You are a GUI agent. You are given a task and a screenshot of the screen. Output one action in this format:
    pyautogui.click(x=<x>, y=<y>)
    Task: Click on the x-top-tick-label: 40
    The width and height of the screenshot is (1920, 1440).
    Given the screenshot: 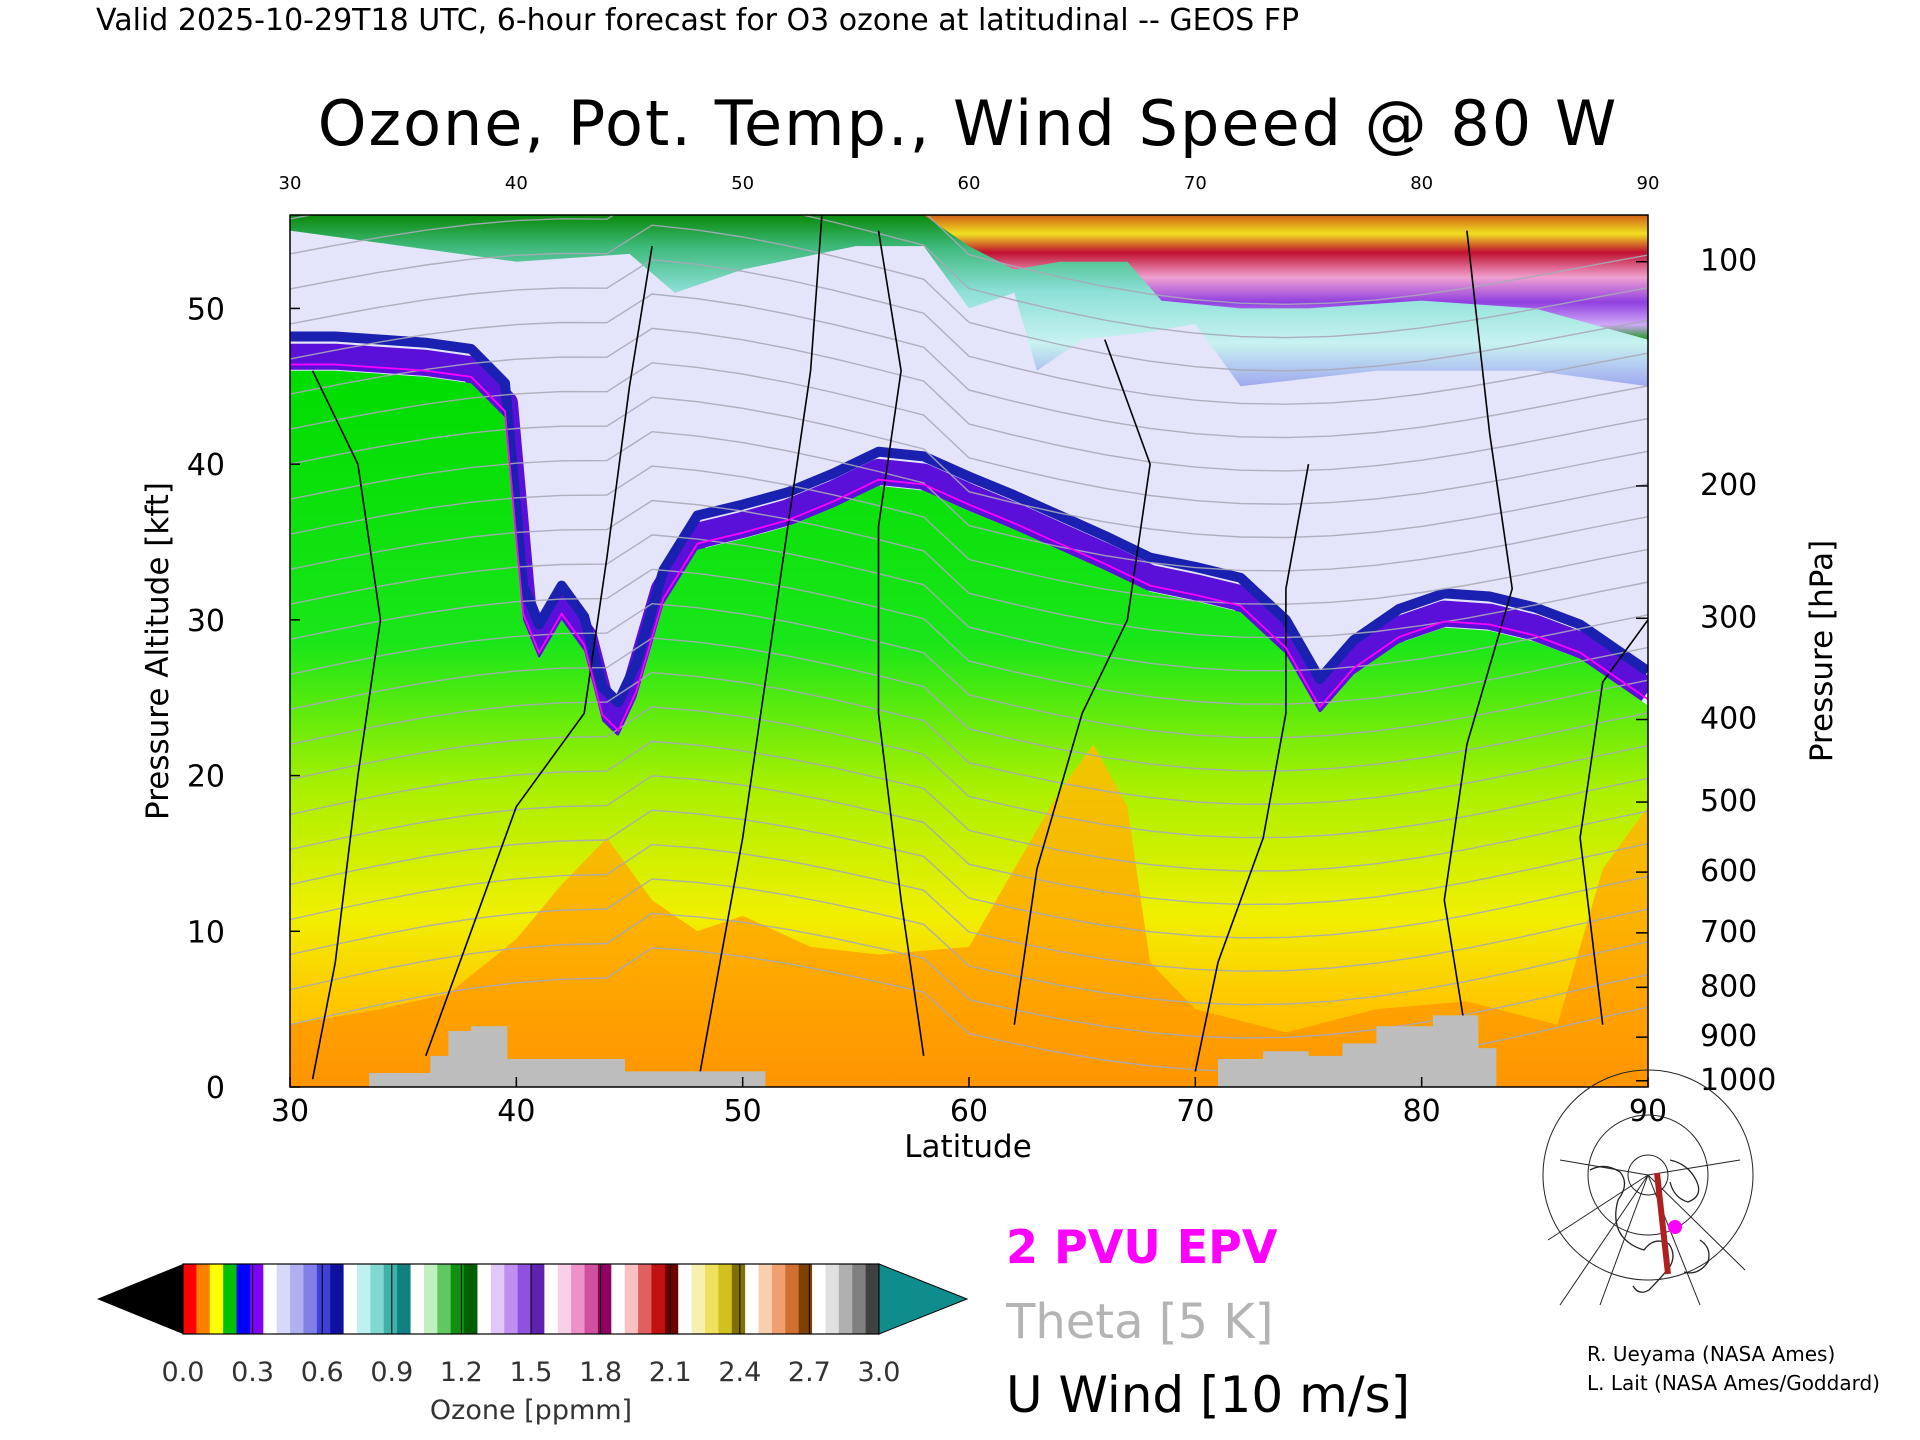 What is the action you would take?
    pyautogui.click(x=516, y=183)
    